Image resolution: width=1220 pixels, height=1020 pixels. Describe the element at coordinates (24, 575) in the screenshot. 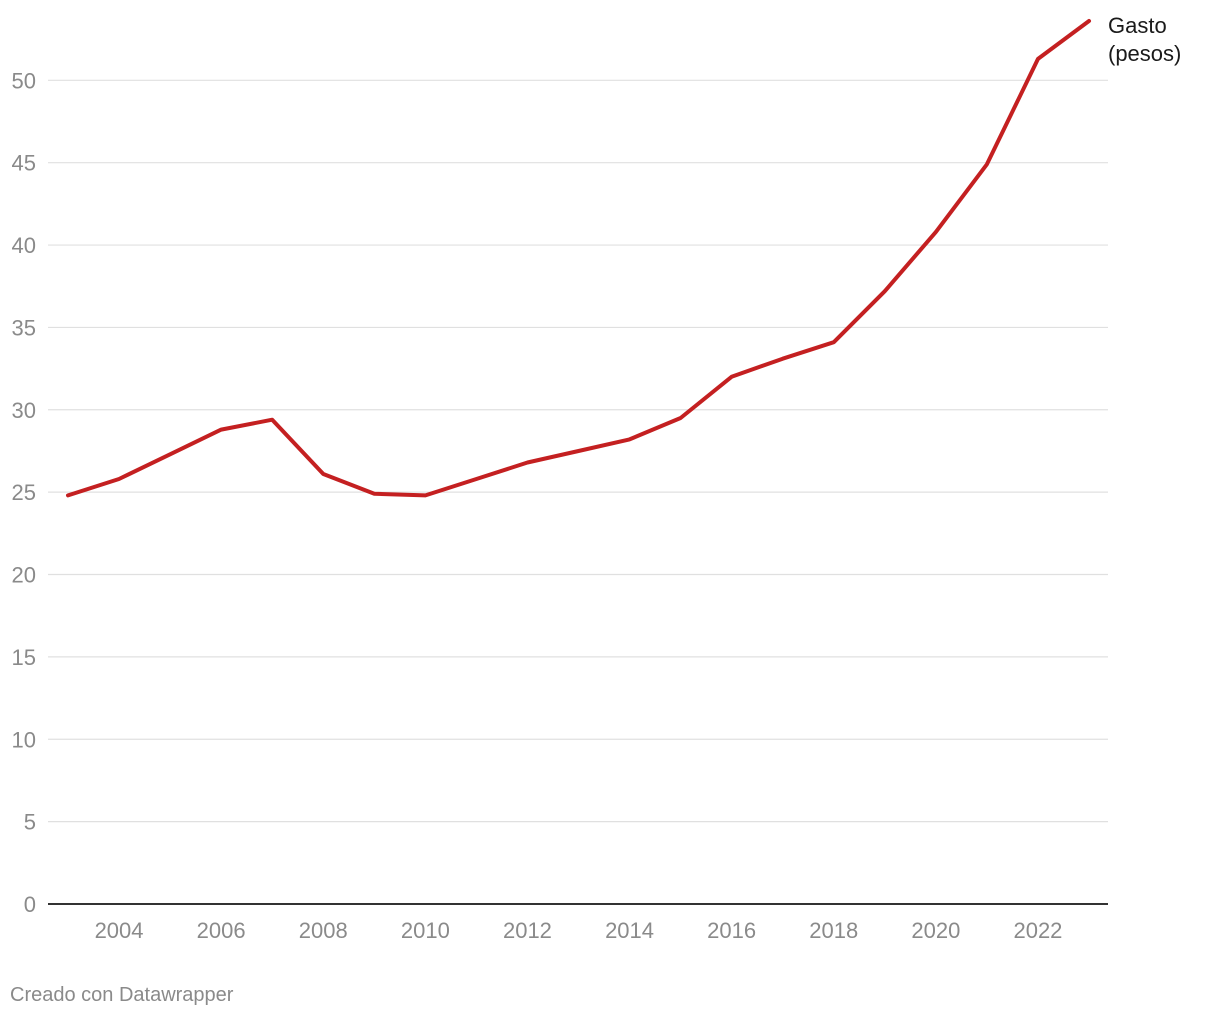

I see `y-tick-label-20: 20` at that location.